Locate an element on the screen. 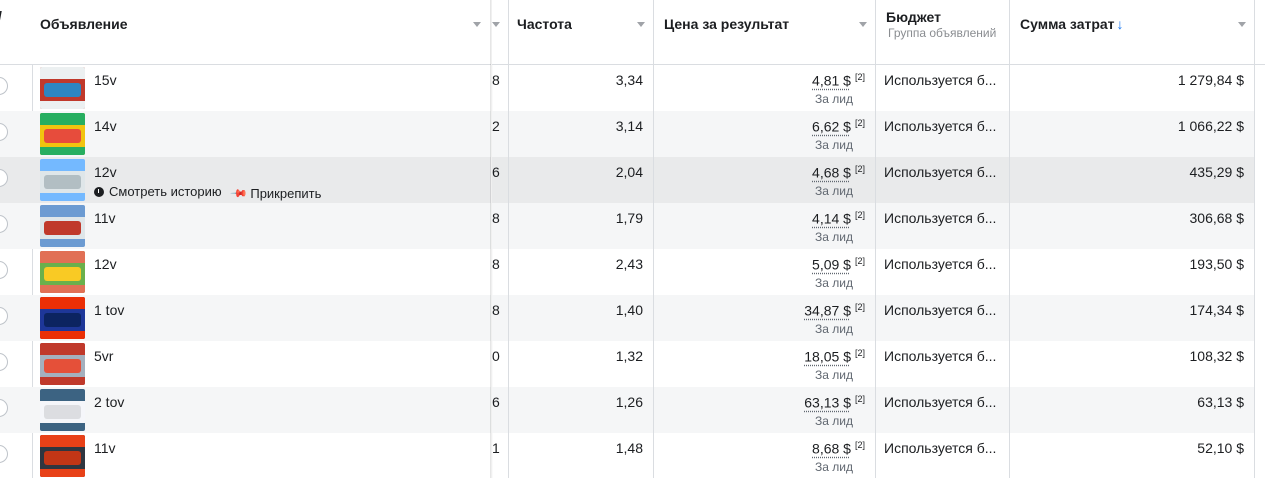  table-row: 3,14 is located at coordinates (581, 134).